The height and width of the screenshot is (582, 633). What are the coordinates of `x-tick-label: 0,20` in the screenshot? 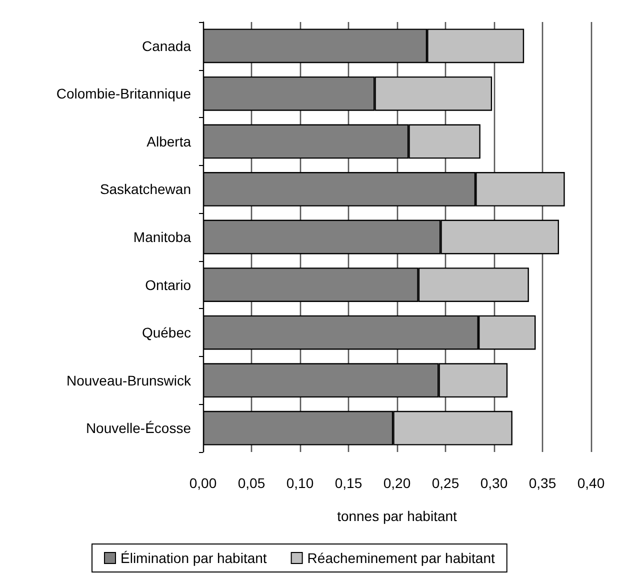 It's located at (397, 483).